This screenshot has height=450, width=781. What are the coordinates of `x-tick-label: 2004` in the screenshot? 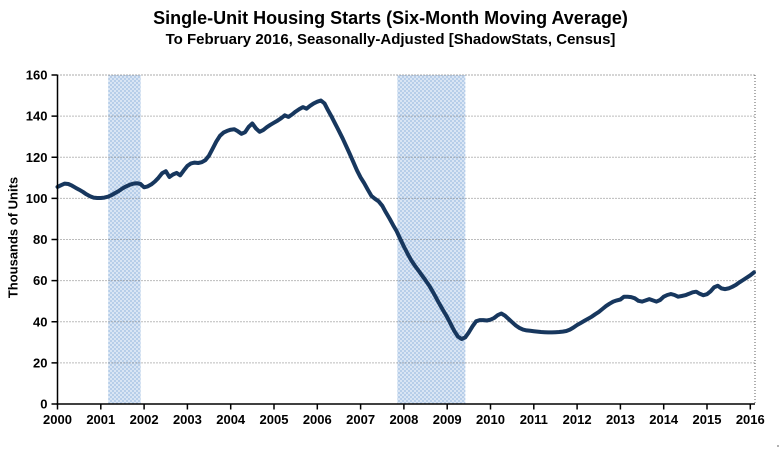 It's located at (231, 419).